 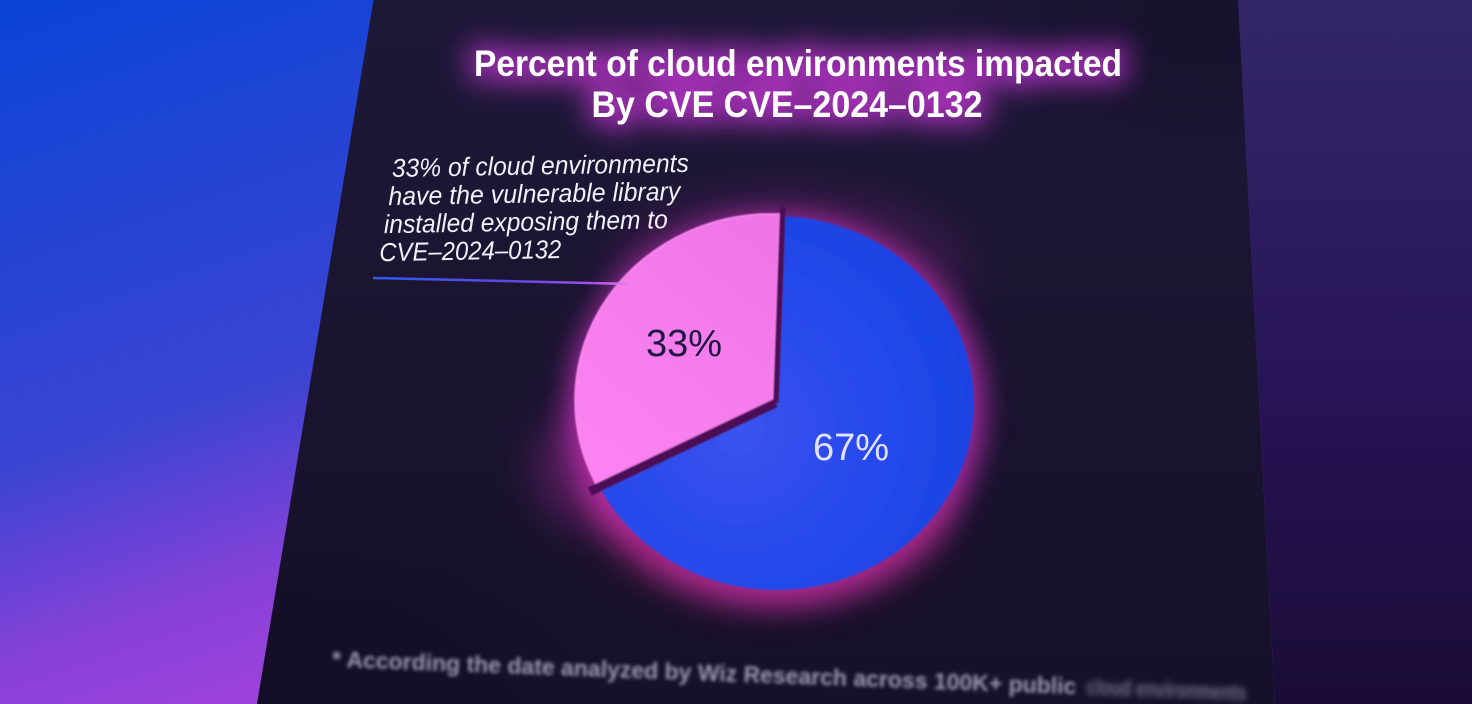 What do you see at coordinates (798, 63) in the screenshot?
I see `svg-text:Percent of cloud environments: Percent of cloud environments impacted` at bounding box center [798, 63].